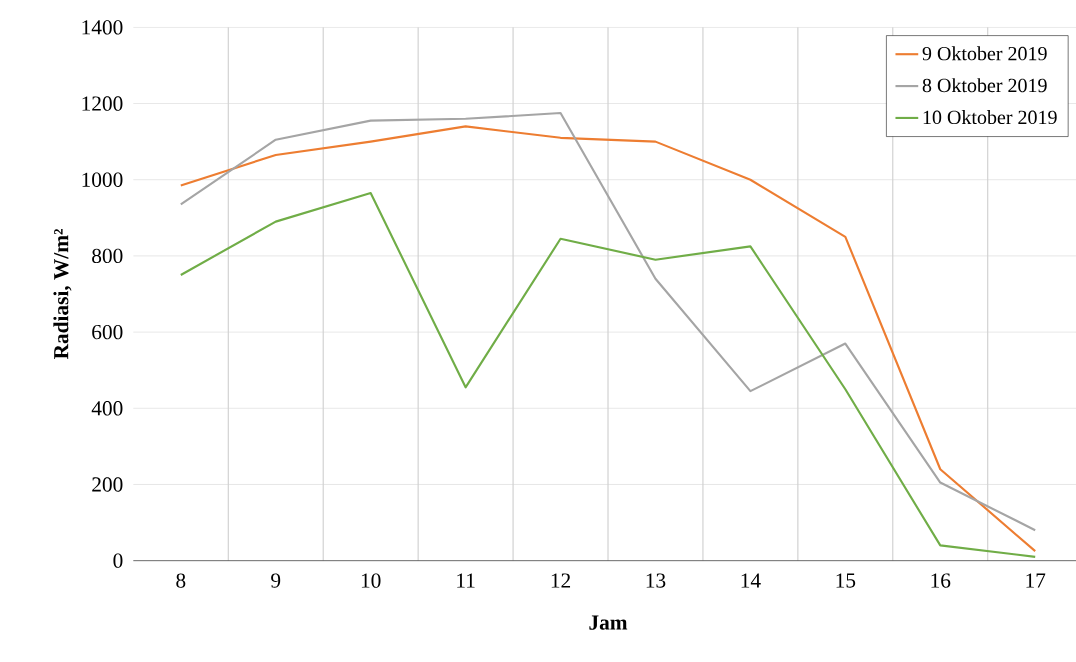  What do you see at coordinates (371, 580) in the screenshot?
I see `x-tick-label: 10` at bounding box center [371, 580].